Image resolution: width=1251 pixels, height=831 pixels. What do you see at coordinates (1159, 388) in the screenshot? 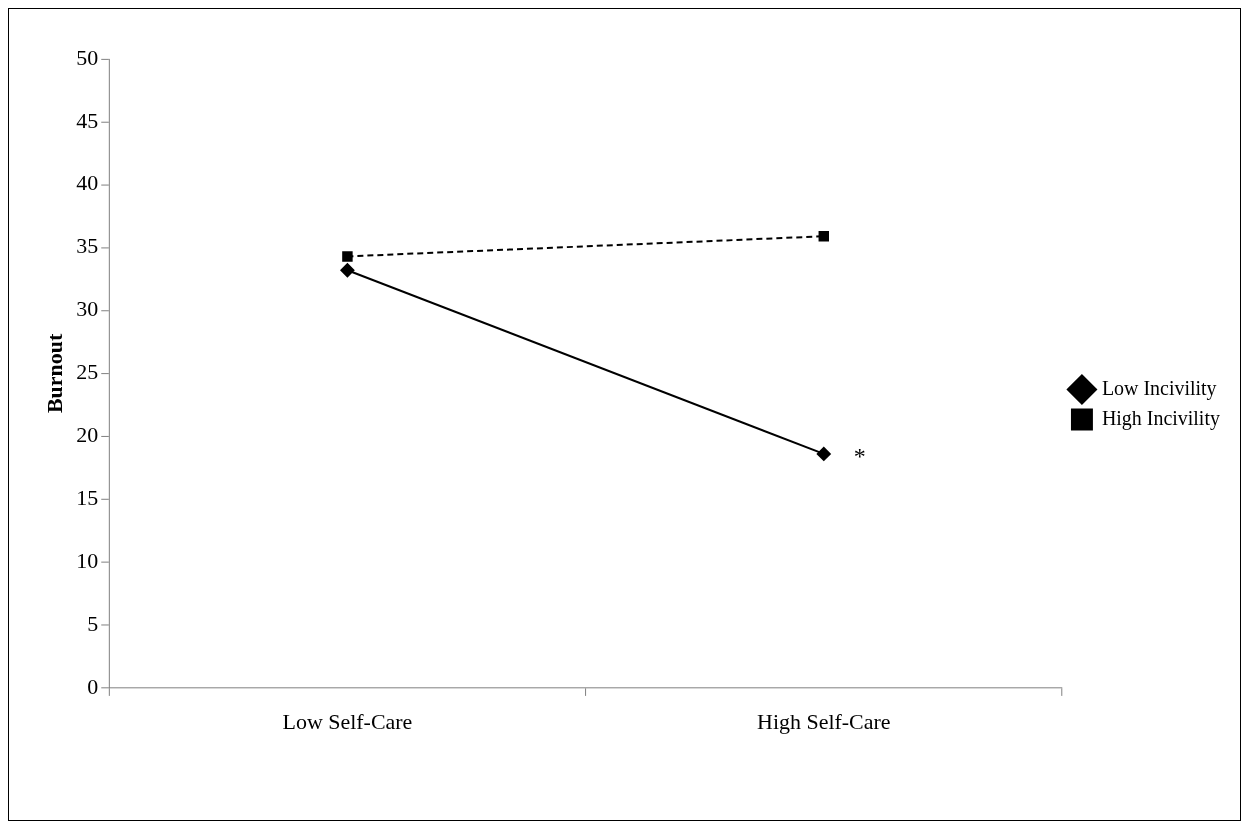
I see `legend-label: Low Incivility` at bounding box center [1159, 388].